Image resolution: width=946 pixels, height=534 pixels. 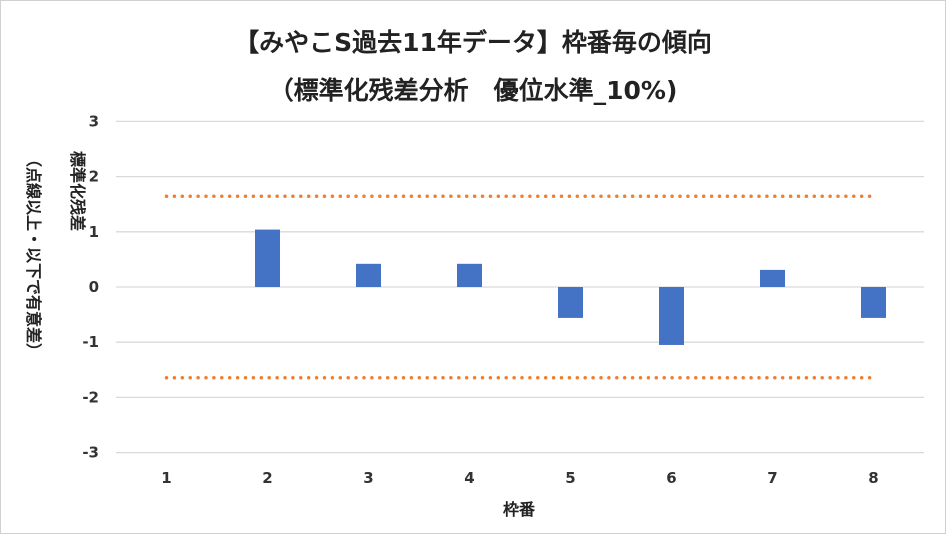 I want to click on x-tick-label: 8, so click(x=873, y=478).